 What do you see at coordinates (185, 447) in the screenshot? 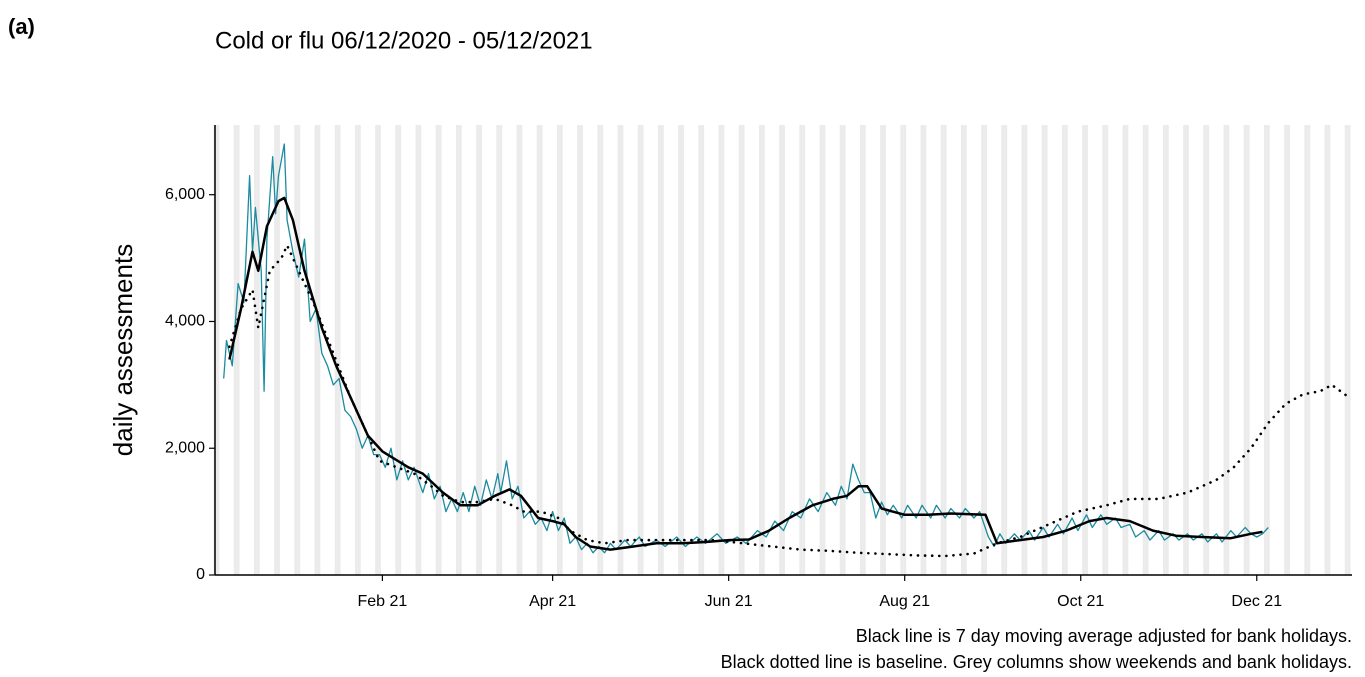
I see `y-tick-label: 2,000` at bounding box center [185, 447].